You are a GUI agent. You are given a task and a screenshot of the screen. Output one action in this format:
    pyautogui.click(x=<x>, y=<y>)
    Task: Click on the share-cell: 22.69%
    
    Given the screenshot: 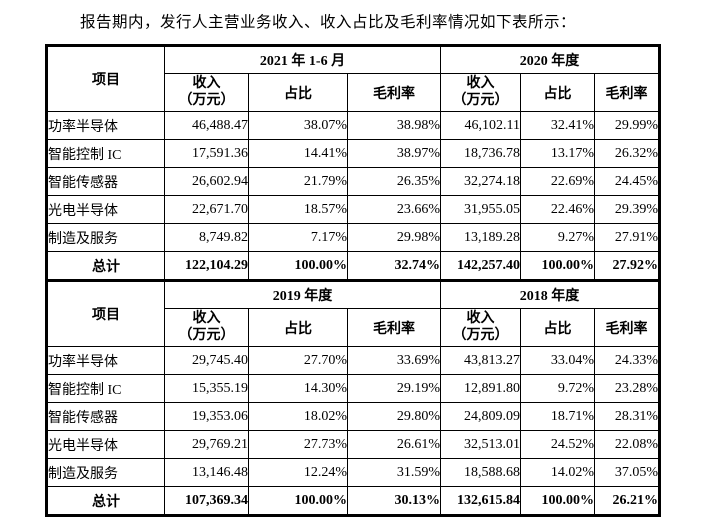 What is the action you would take?
    pyautogui.click(x=557, y=181)
    